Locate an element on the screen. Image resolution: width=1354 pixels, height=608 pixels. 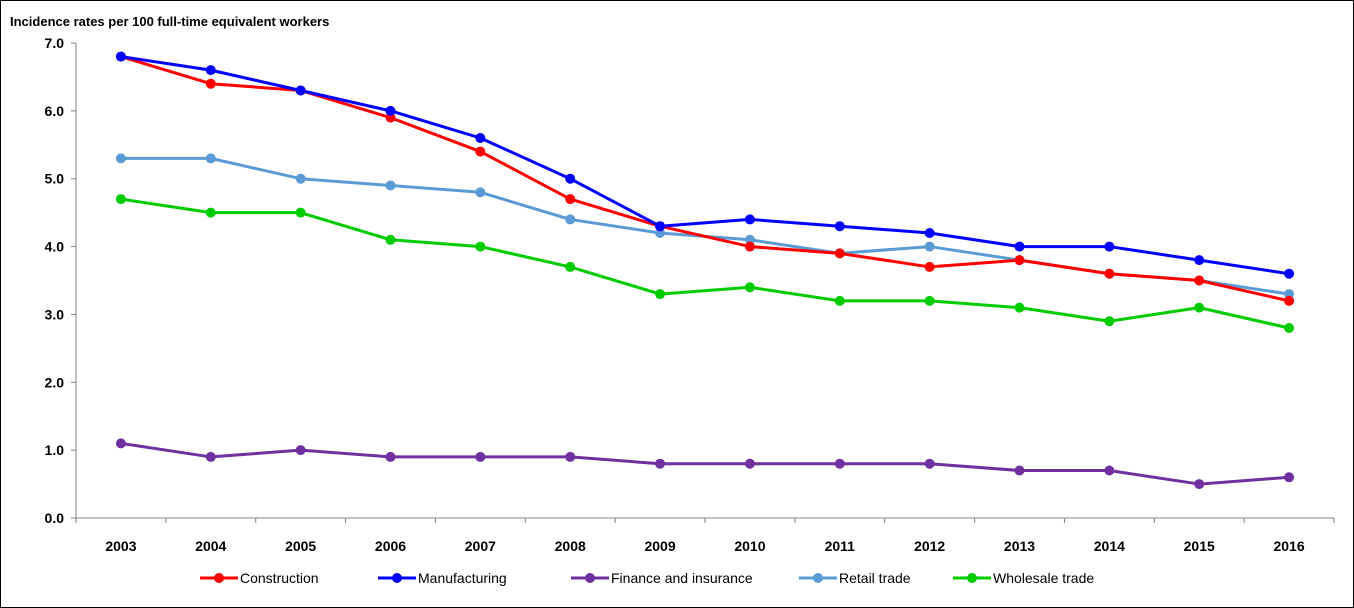
x-tick-label: 2009 is located at coordinates (659, 546).